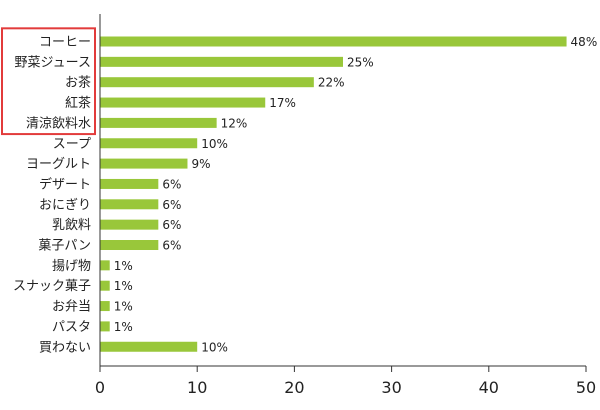 The image size is (600, 410). I want to click on category-label: パスタ, so click(71, 327).